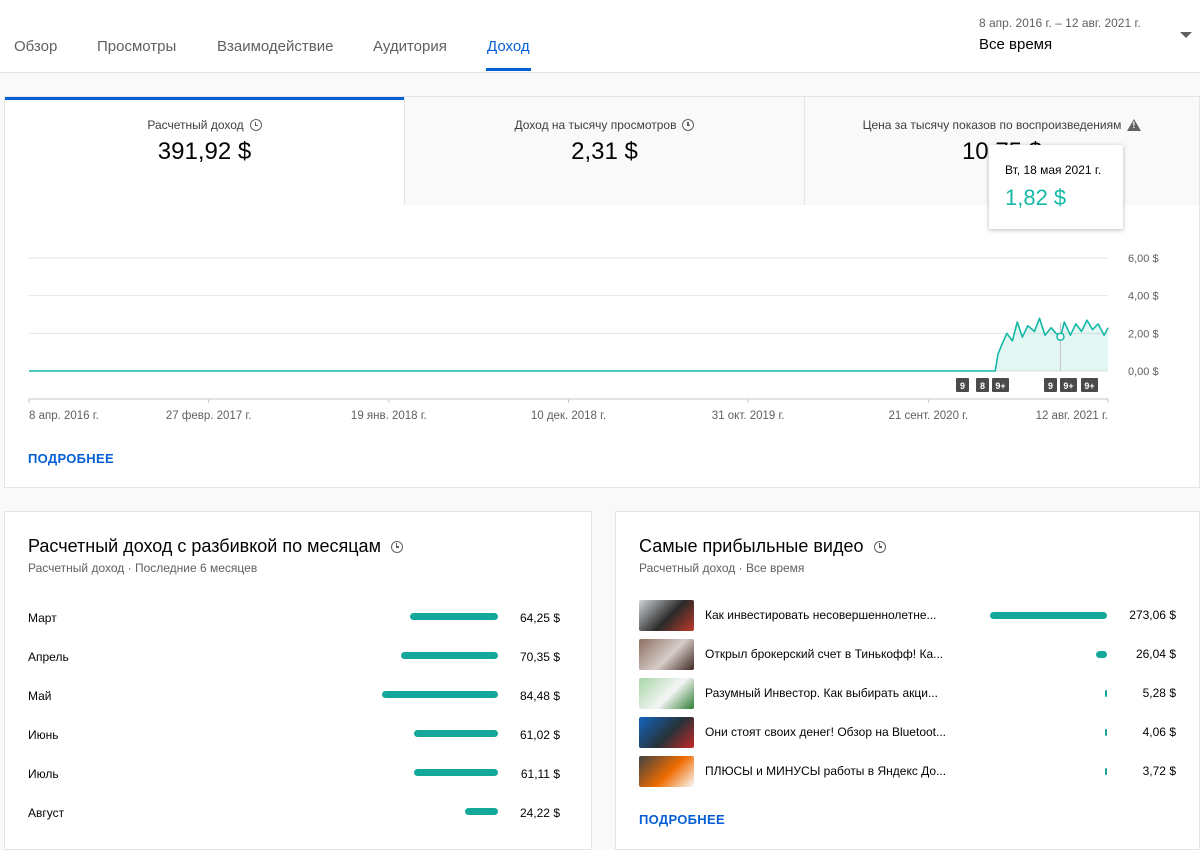 The height and width of the screenshot is (850, 1200). I want to click on month-value: 61,11 $, so click(540, 774).